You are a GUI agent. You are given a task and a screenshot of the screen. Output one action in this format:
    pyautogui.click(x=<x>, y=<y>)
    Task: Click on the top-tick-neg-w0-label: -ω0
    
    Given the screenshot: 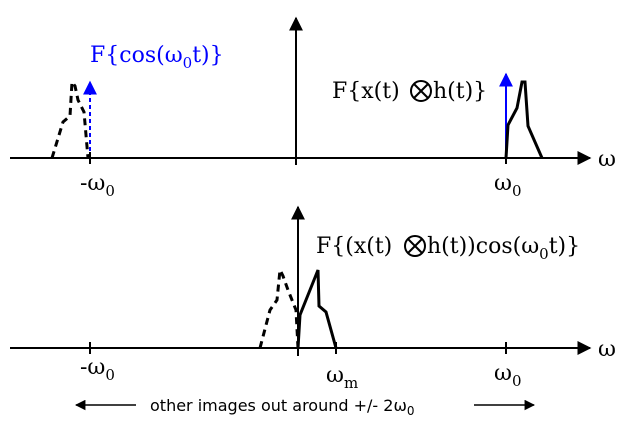 What is the action you would take?
    pyautogui.click(x=97, y=185)
    